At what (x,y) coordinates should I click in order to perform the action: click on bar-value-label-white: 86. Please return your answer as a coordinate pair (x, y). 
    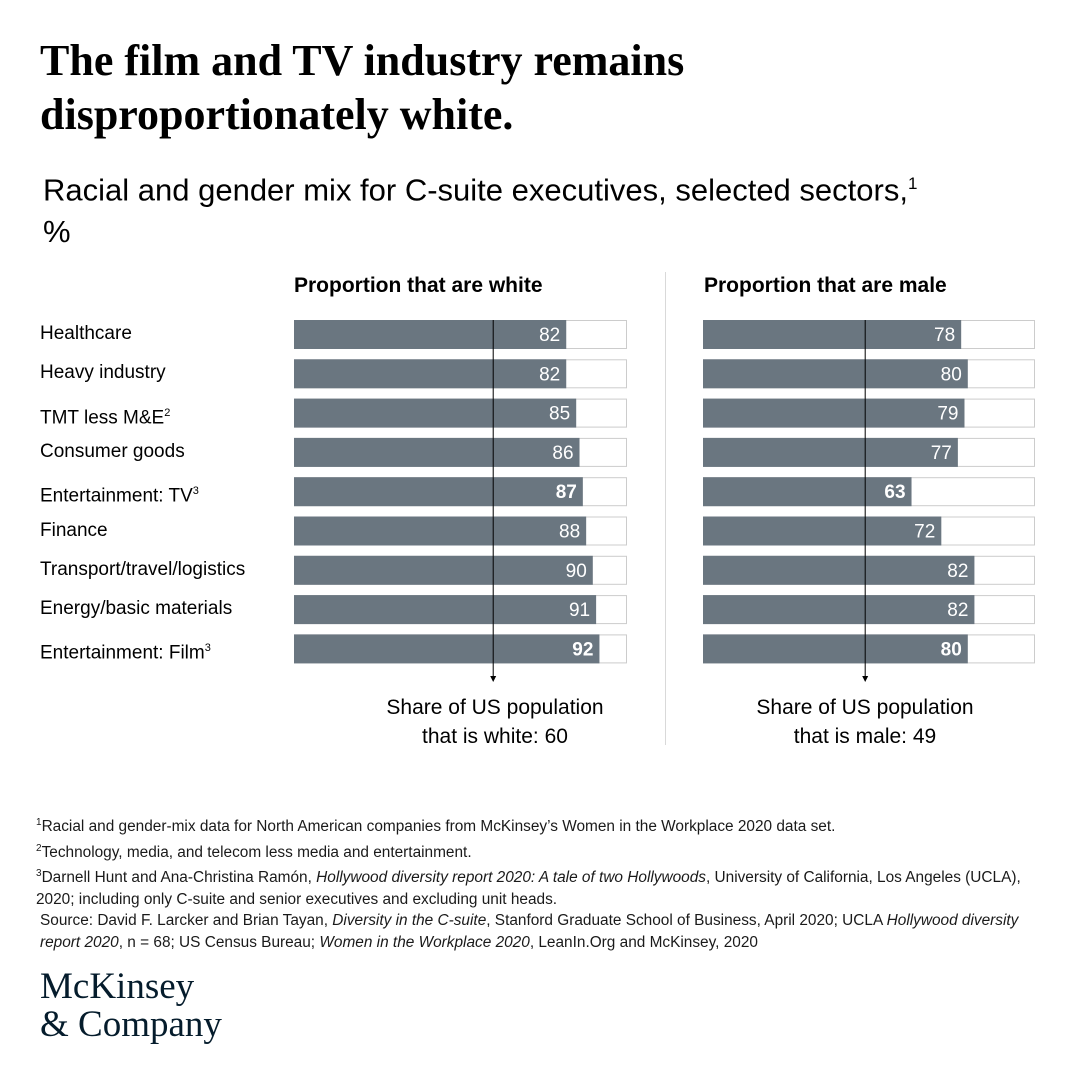
    Looking at the image, I should click on (562, 453).